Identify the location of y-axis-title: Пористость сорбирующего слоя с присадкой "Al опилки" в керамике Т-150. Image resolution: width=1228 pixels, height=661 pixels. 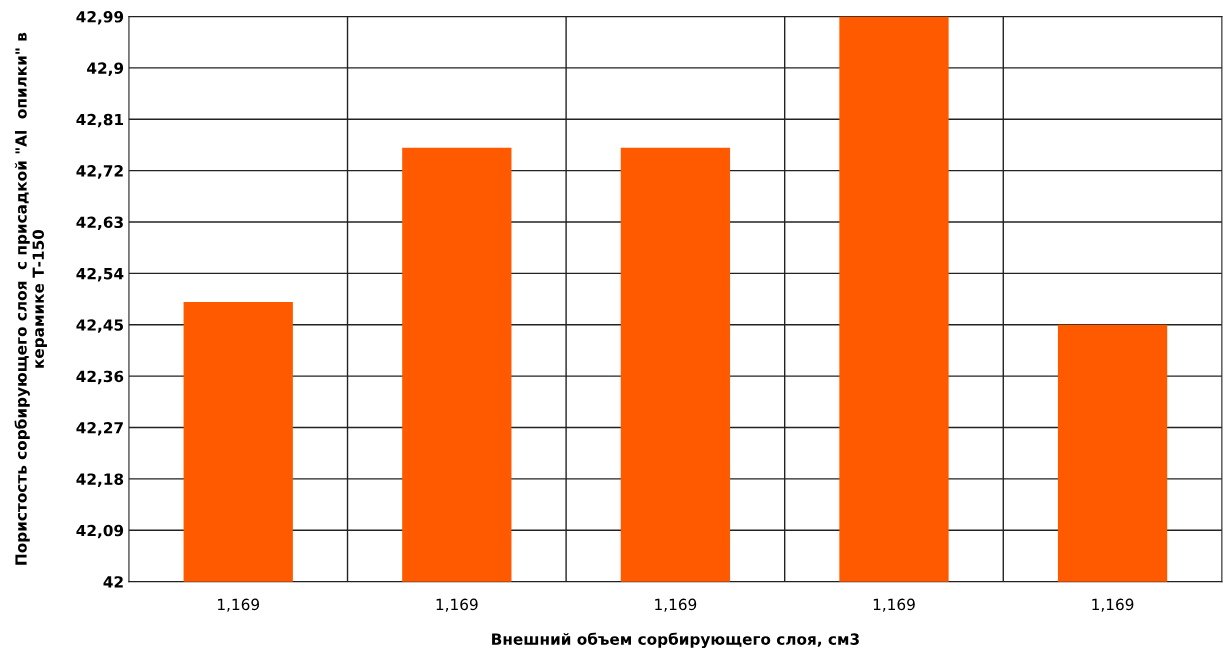
(30, 298).